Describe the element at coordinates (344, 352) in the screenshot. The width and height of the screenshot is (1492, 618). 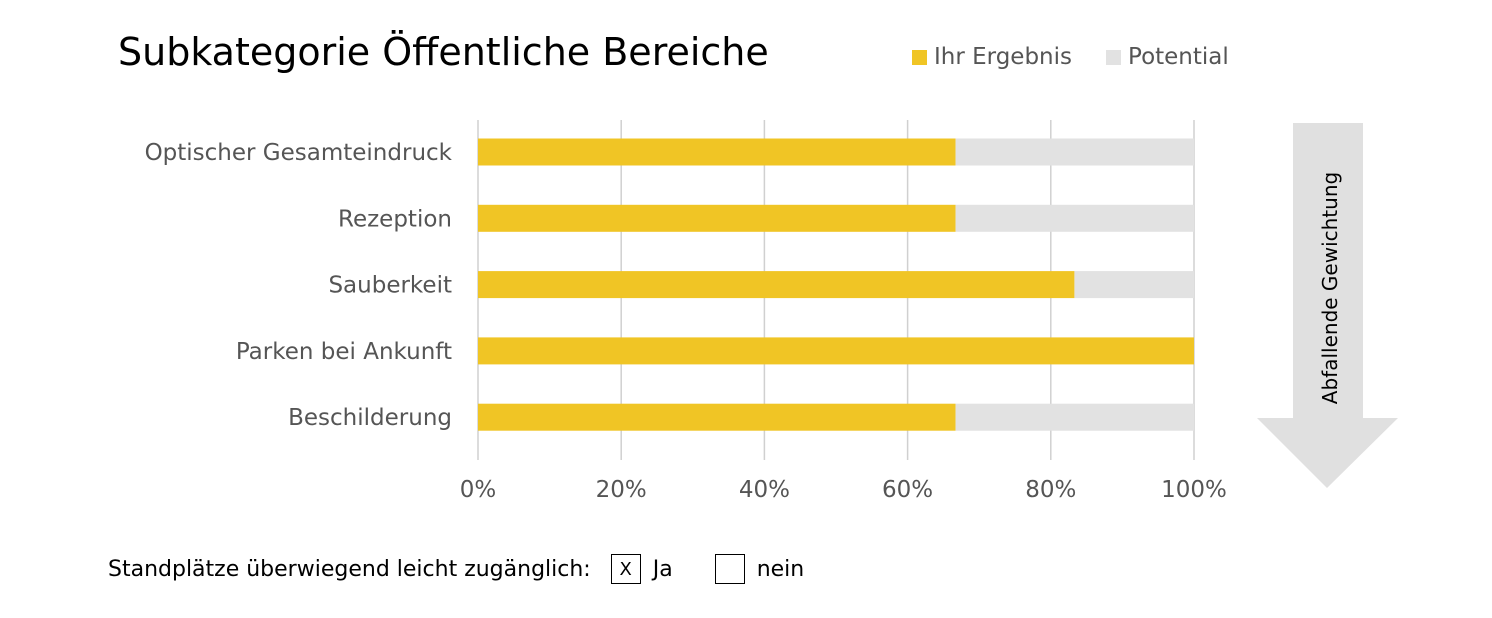
I see `category-label: Parken bei Ankunft` at that location.